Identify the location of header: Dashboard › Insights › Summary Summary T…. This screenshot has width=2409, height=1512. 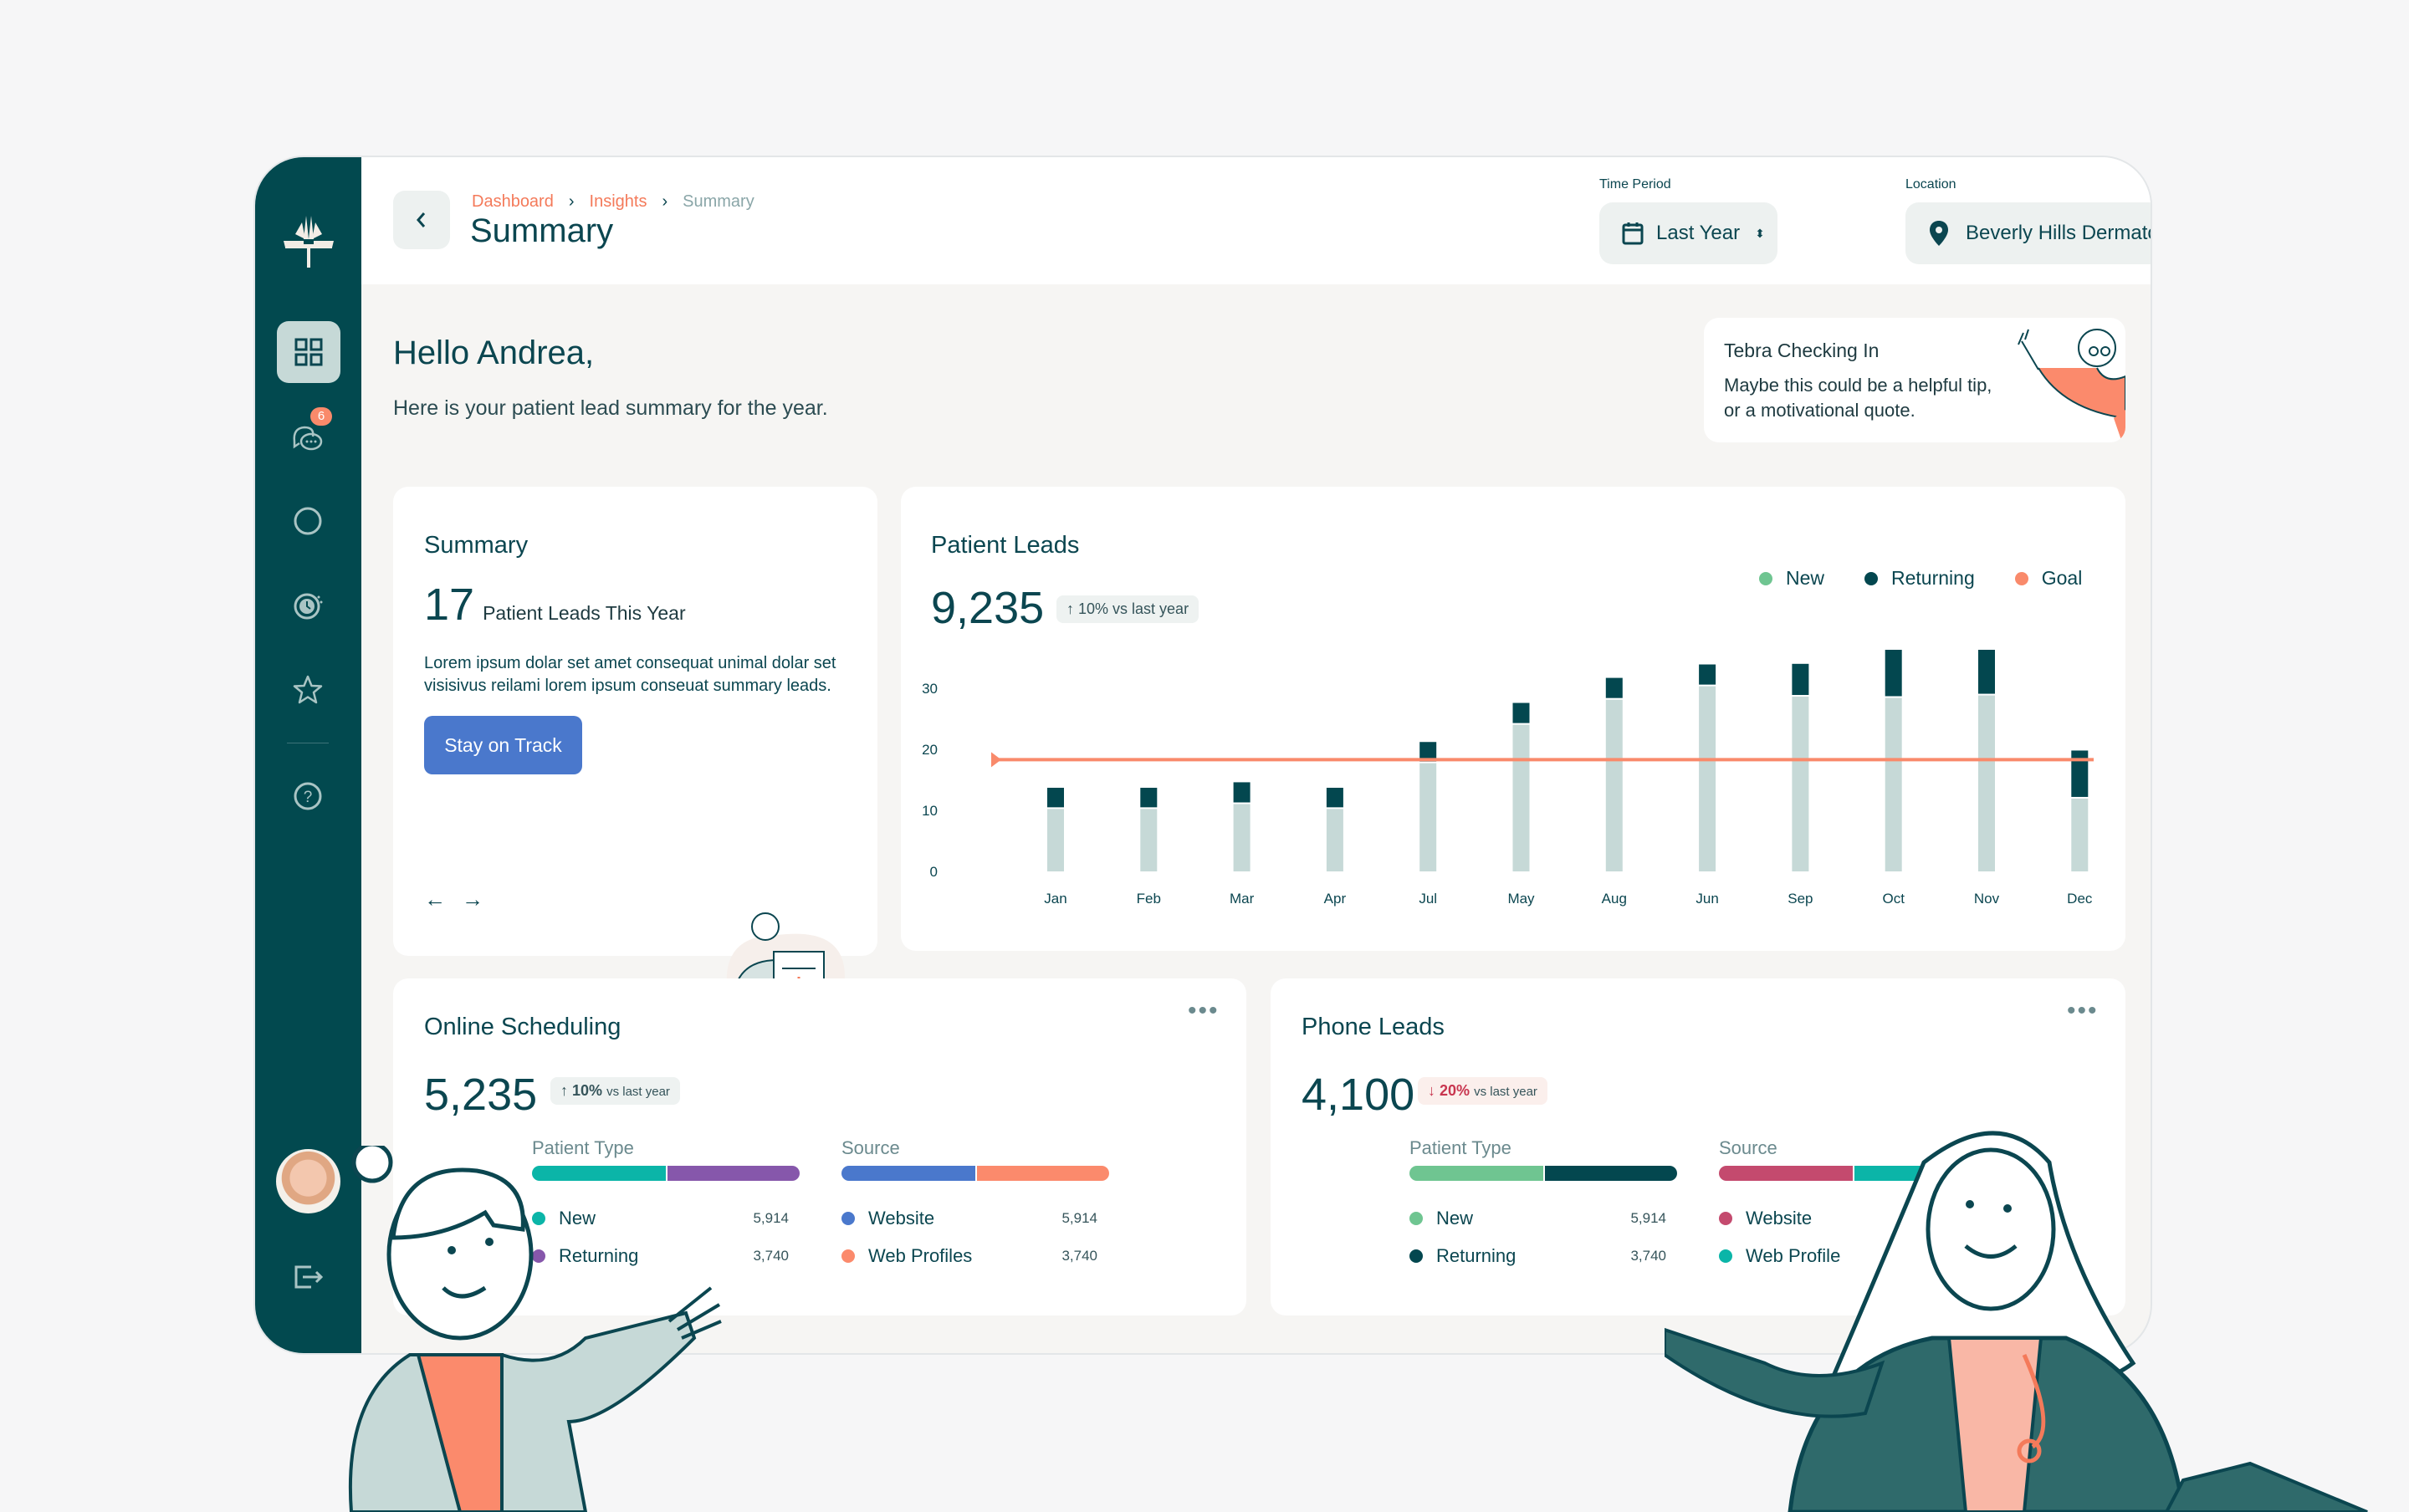
(1256, 220).